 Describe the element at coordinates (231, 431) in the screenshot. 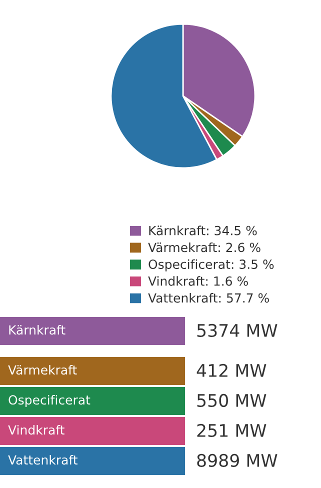

I see `data-label: 251 MW` at that location.